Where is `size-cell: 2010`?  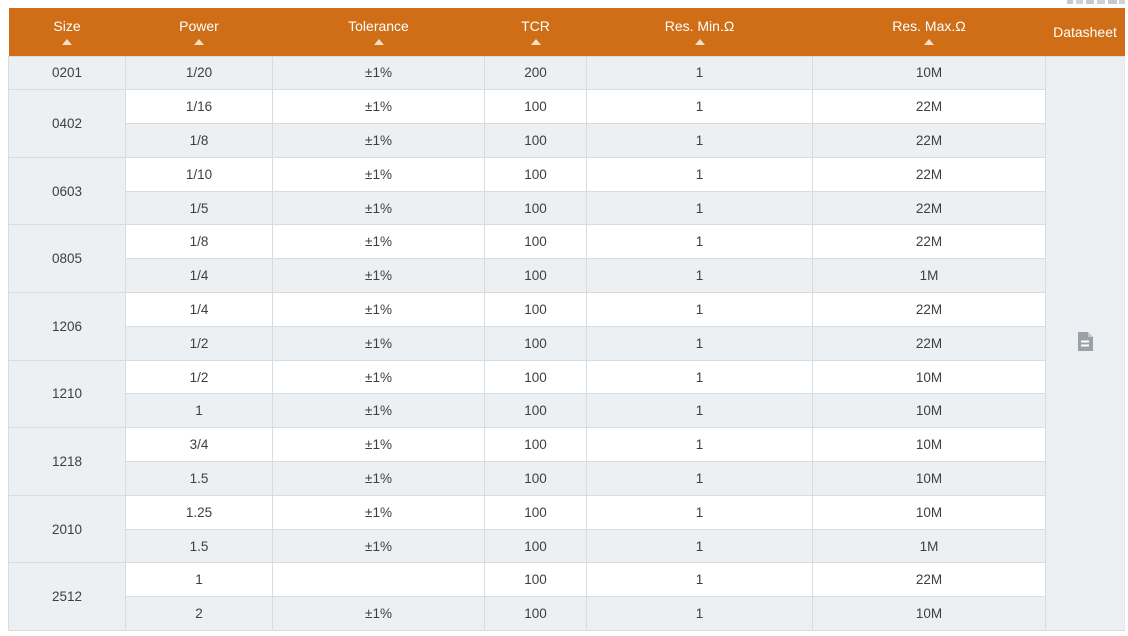
size-cell: 2010 is located at coordinates (67, 529).